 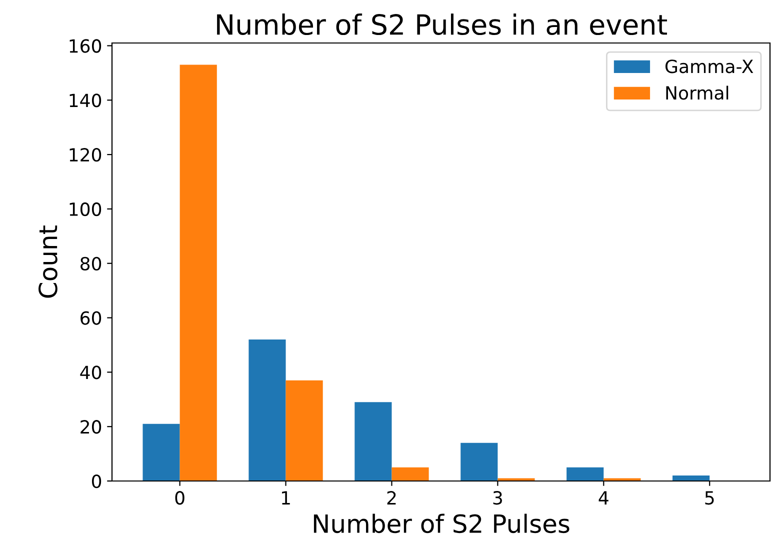 I want to click on x-tick-label: 2, so click(x=391, y=497).